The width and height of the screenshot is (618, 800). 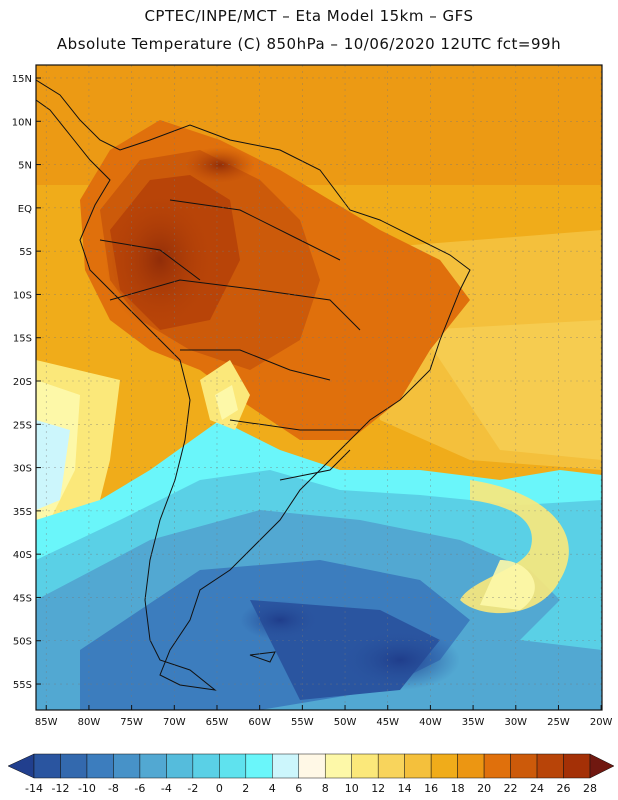 I want to click on lon-label: 40W, so click(x=430, y=722).